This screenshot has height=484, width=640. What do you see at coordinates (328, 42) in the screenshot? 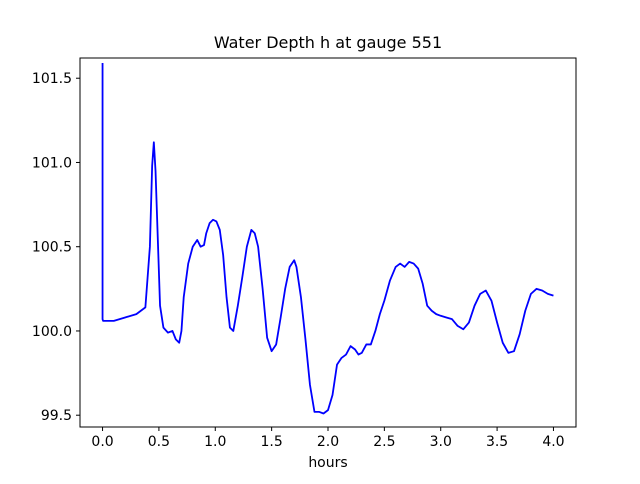
I see `chart-title: Water Depth h at gauge 551` at bounding box center [328, 42].